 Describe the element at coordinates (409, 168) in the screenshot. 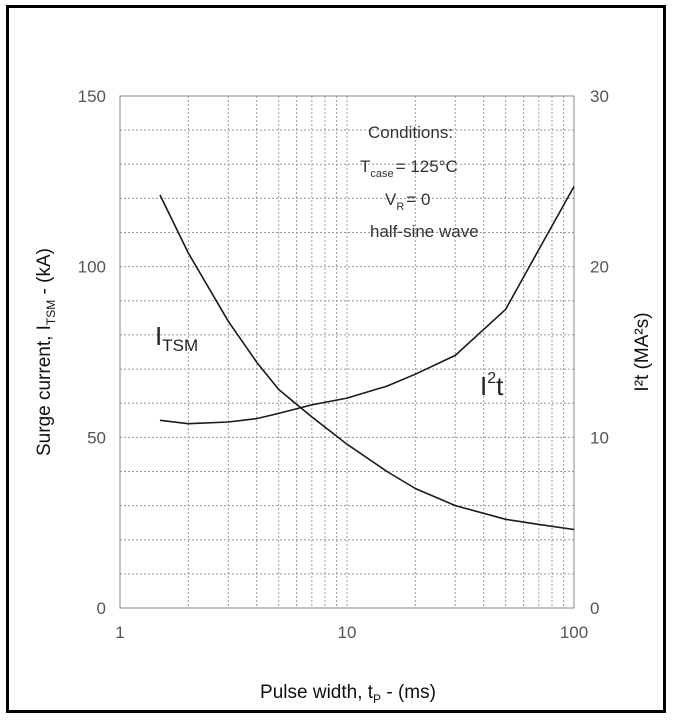

I see `condition-temperature: Tcase = 125°C` at that location.